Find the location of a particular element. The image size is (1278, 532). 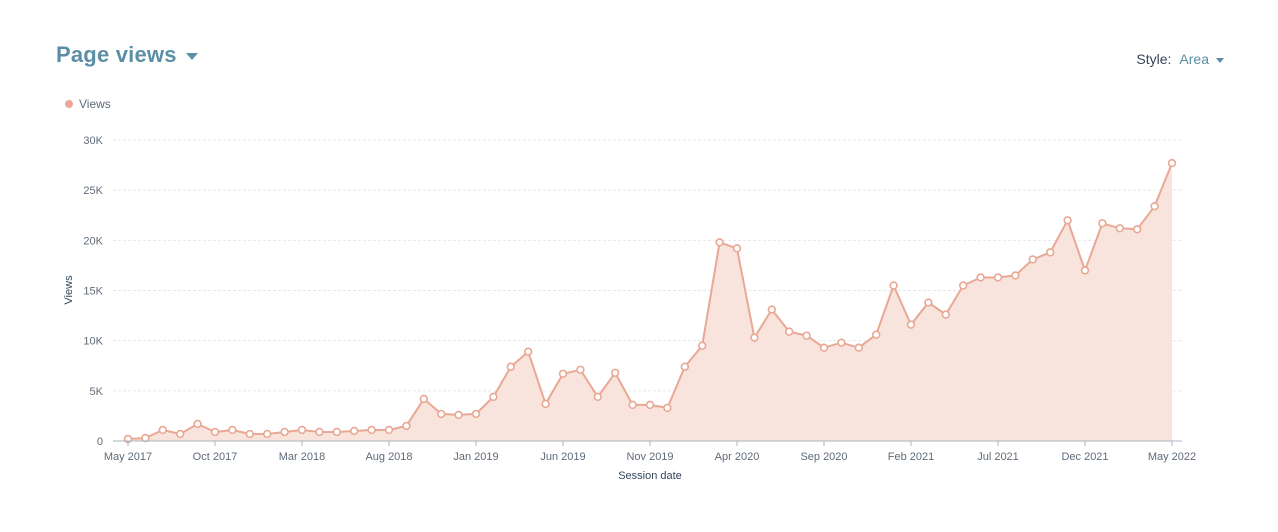

data-point-jul-2021 is located at coordinates (998, 277).